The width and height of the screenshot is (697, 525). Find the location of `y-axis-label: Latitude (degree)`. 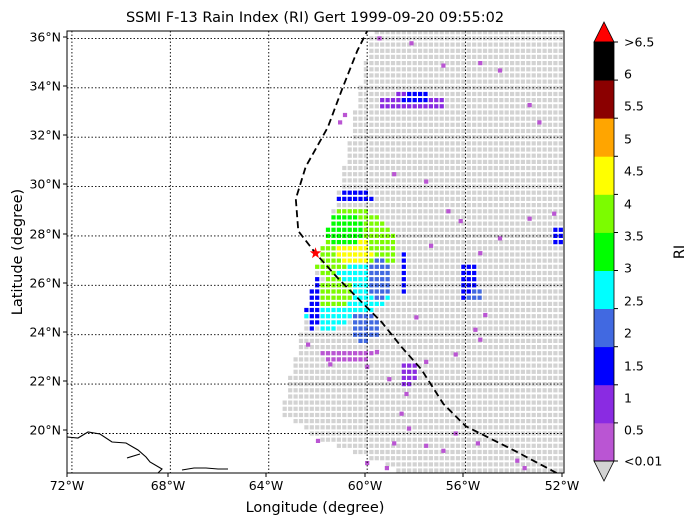

y-axis-label: Latitude (degree) is located at coordinates (18, 252).